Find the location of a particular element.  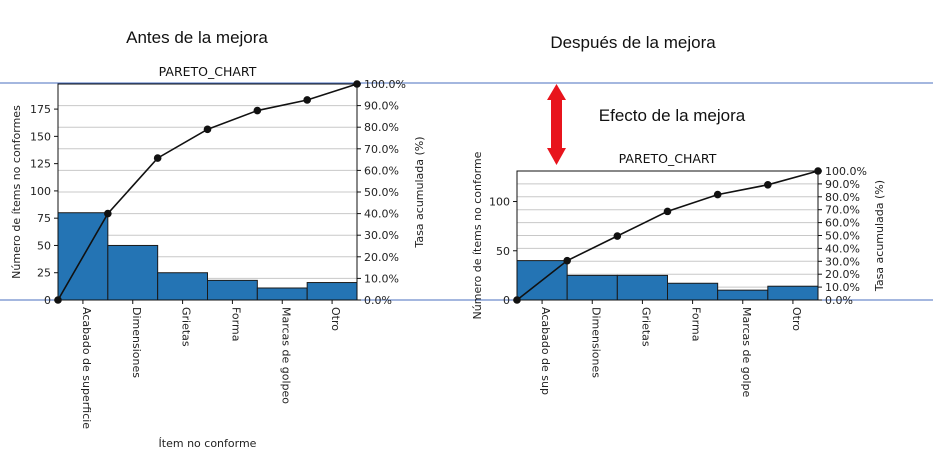

y-axis-label: Número de ítems no conformes is located at coordinates (16, 192).